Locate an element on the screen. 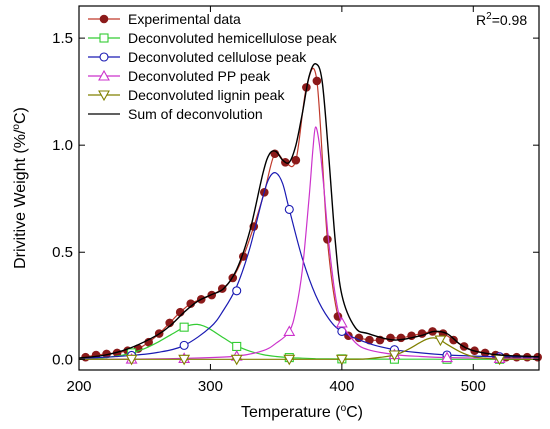 The image size is (550, 429). legend-entry-hemicellulose: Deconvoluted hemicellulose peak is located at coordinates (213, 38).